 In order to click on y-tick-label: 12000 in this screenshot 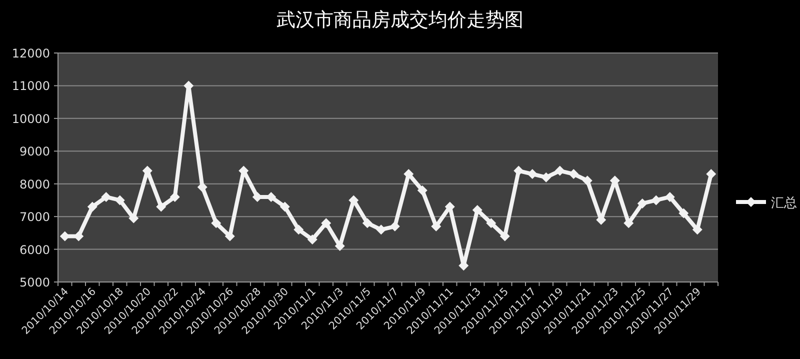, I will do `click(31, 53)`.